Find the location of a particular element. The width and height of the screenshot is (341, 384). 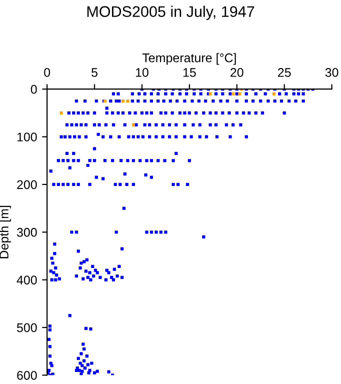

x-tick-label: 20 is located at coordinates (237, 72).